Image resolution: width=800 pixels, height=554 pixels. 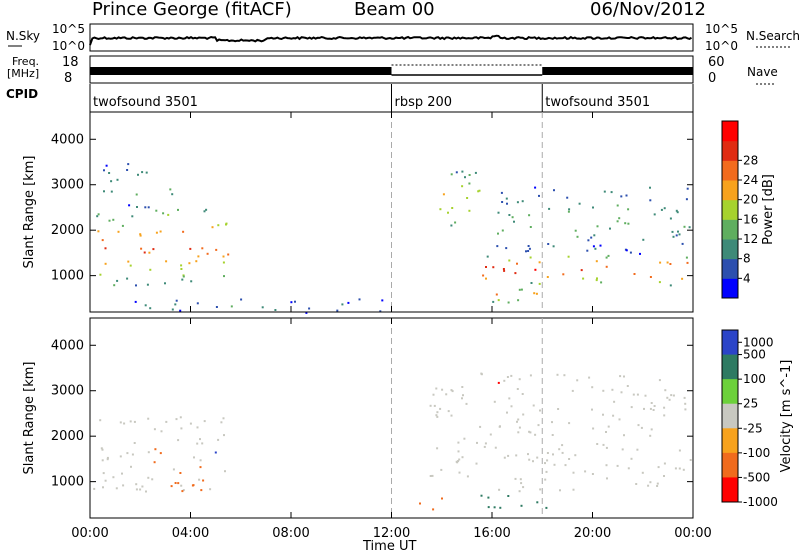 I want to click on power-colorbar-label: 4, so click(x=747, y=278).